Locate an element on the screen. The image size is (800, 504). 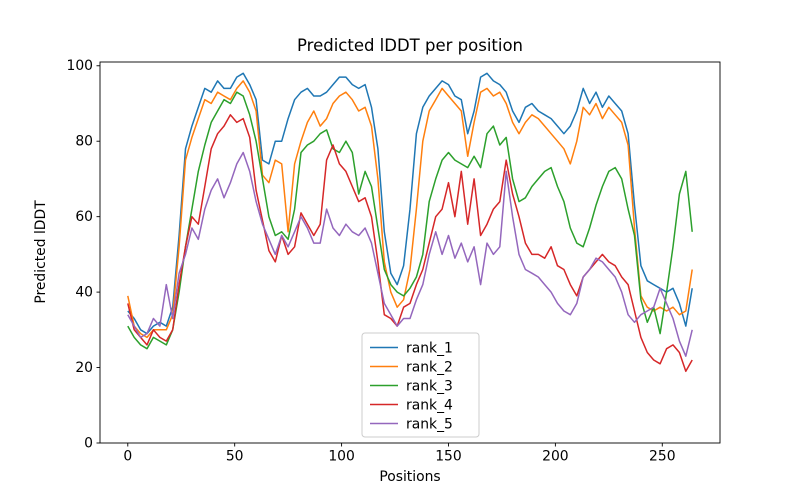
x-tick-label: 50 is located at coordinates (235, 457).